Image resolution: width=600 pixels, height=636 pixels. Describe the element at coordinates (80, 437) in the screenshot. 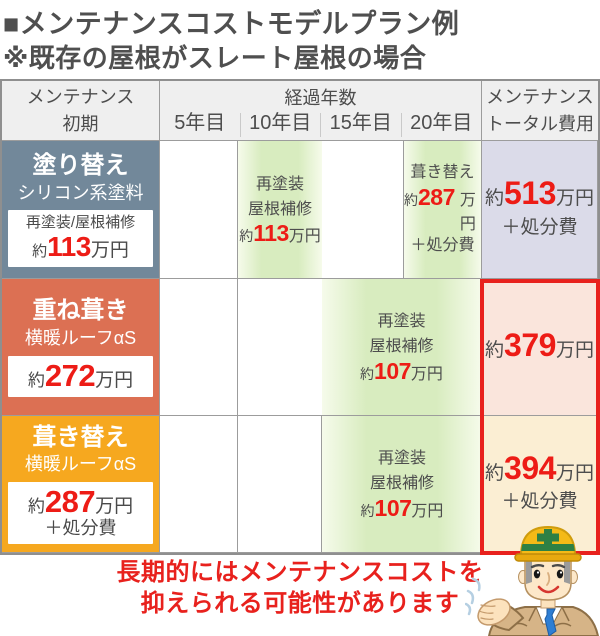

I see `plan-name: 葺き替え` at that location.